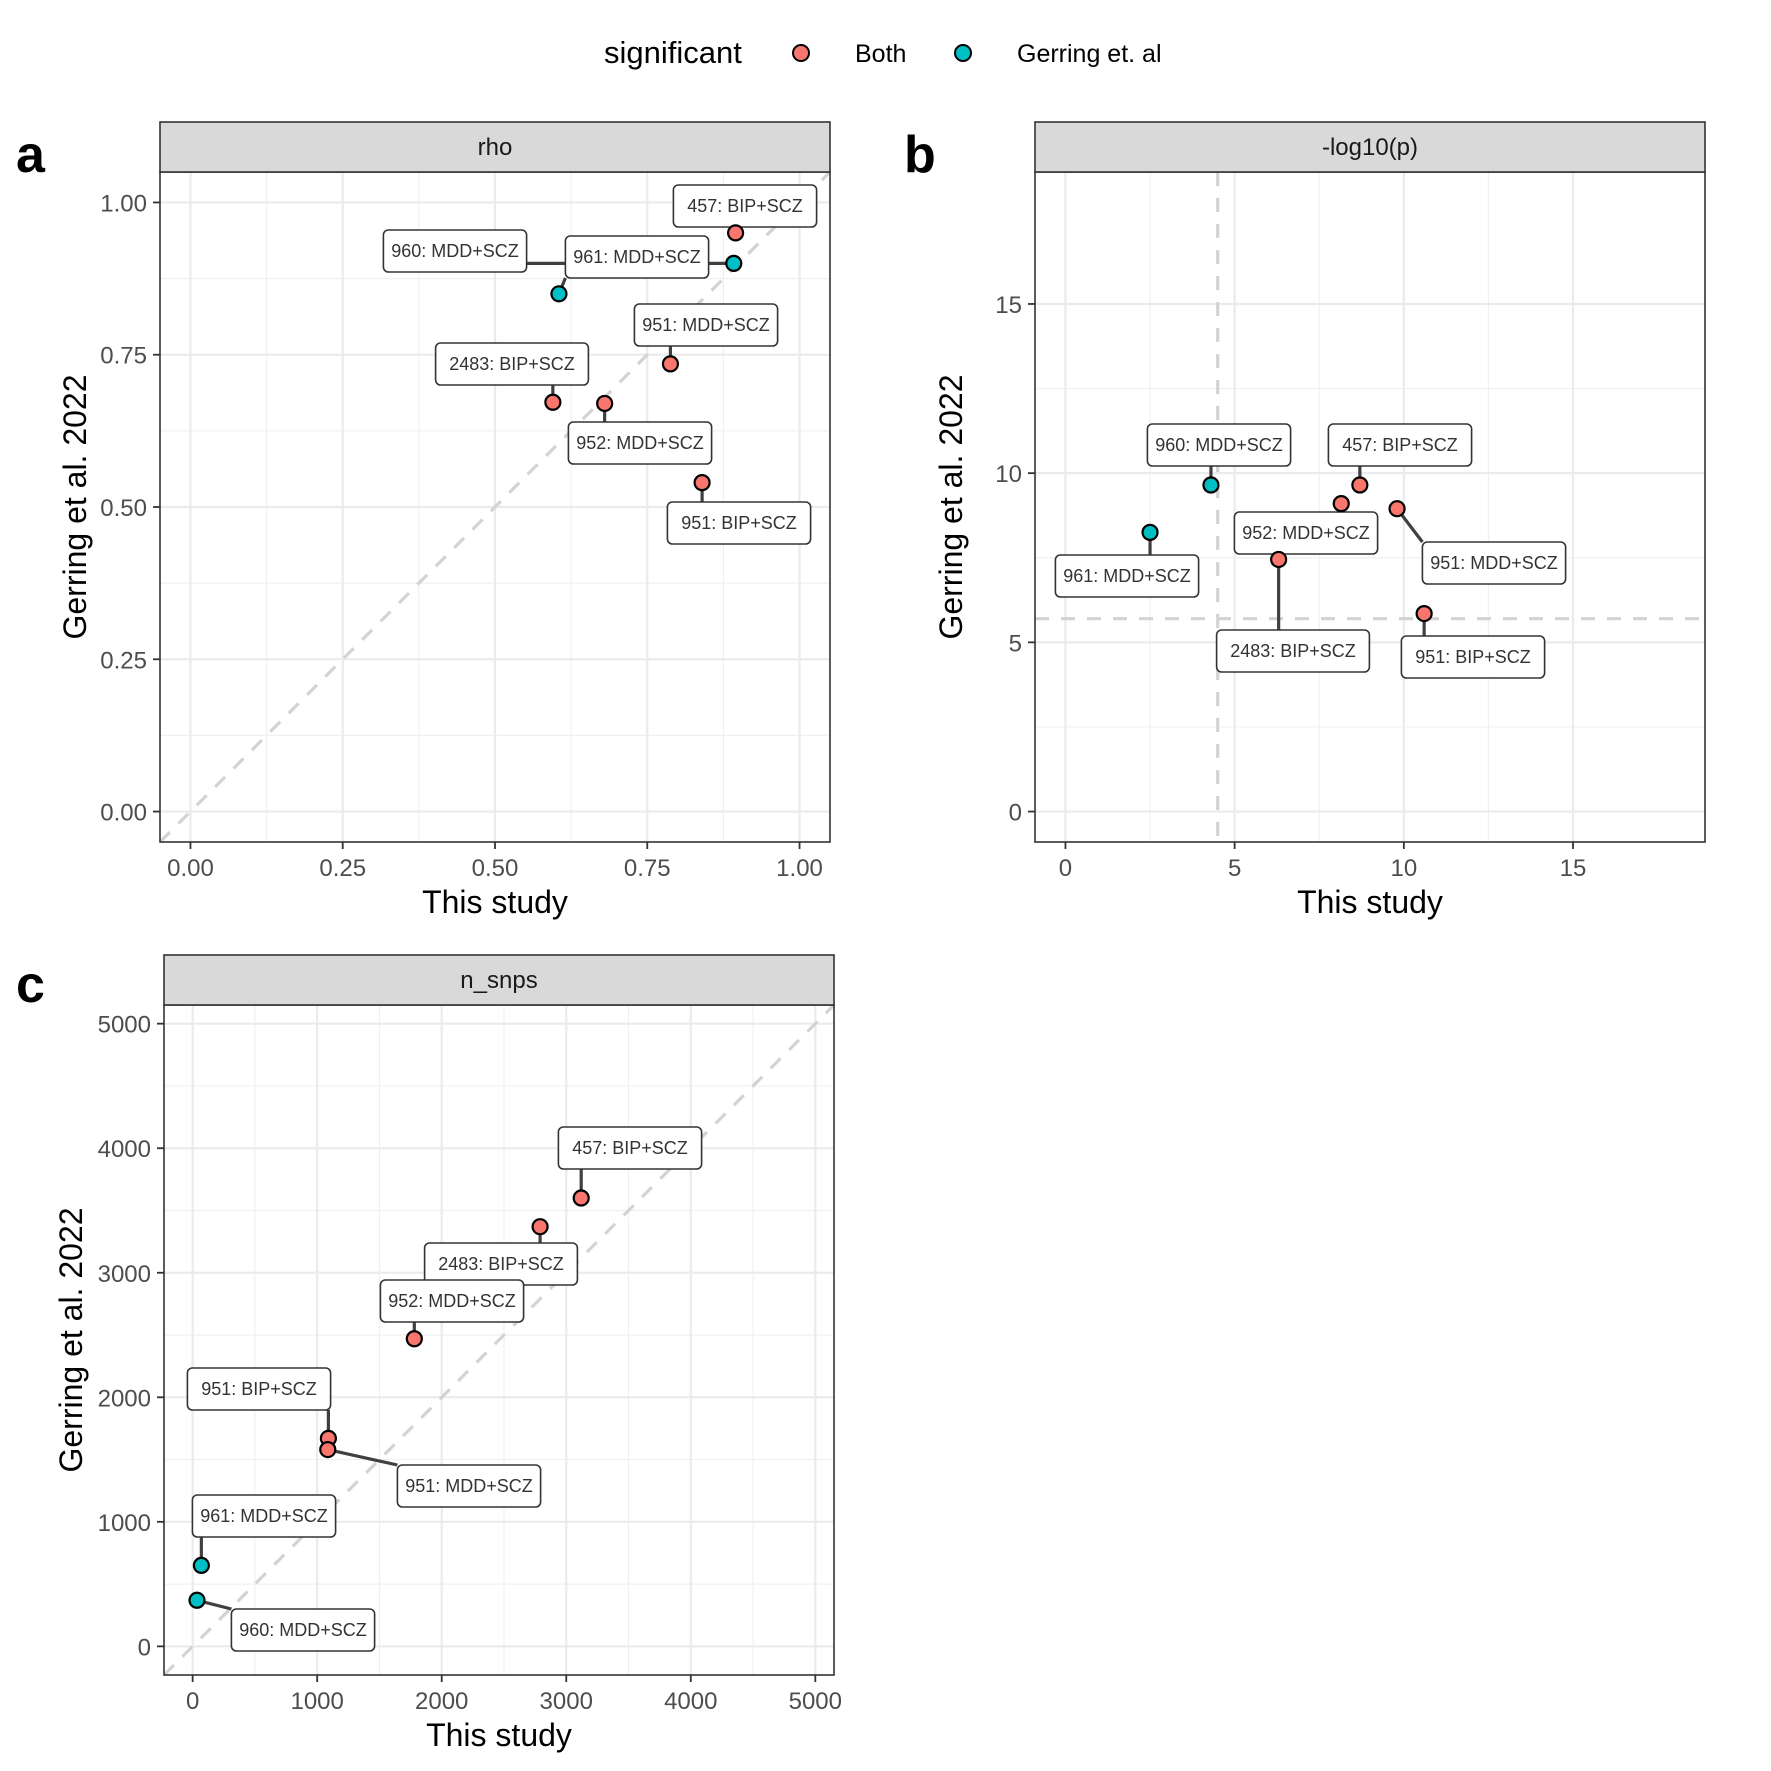  Describe the element at coordinates (362, 1457) in the screenshot. I see `label-leader-line` at that location.